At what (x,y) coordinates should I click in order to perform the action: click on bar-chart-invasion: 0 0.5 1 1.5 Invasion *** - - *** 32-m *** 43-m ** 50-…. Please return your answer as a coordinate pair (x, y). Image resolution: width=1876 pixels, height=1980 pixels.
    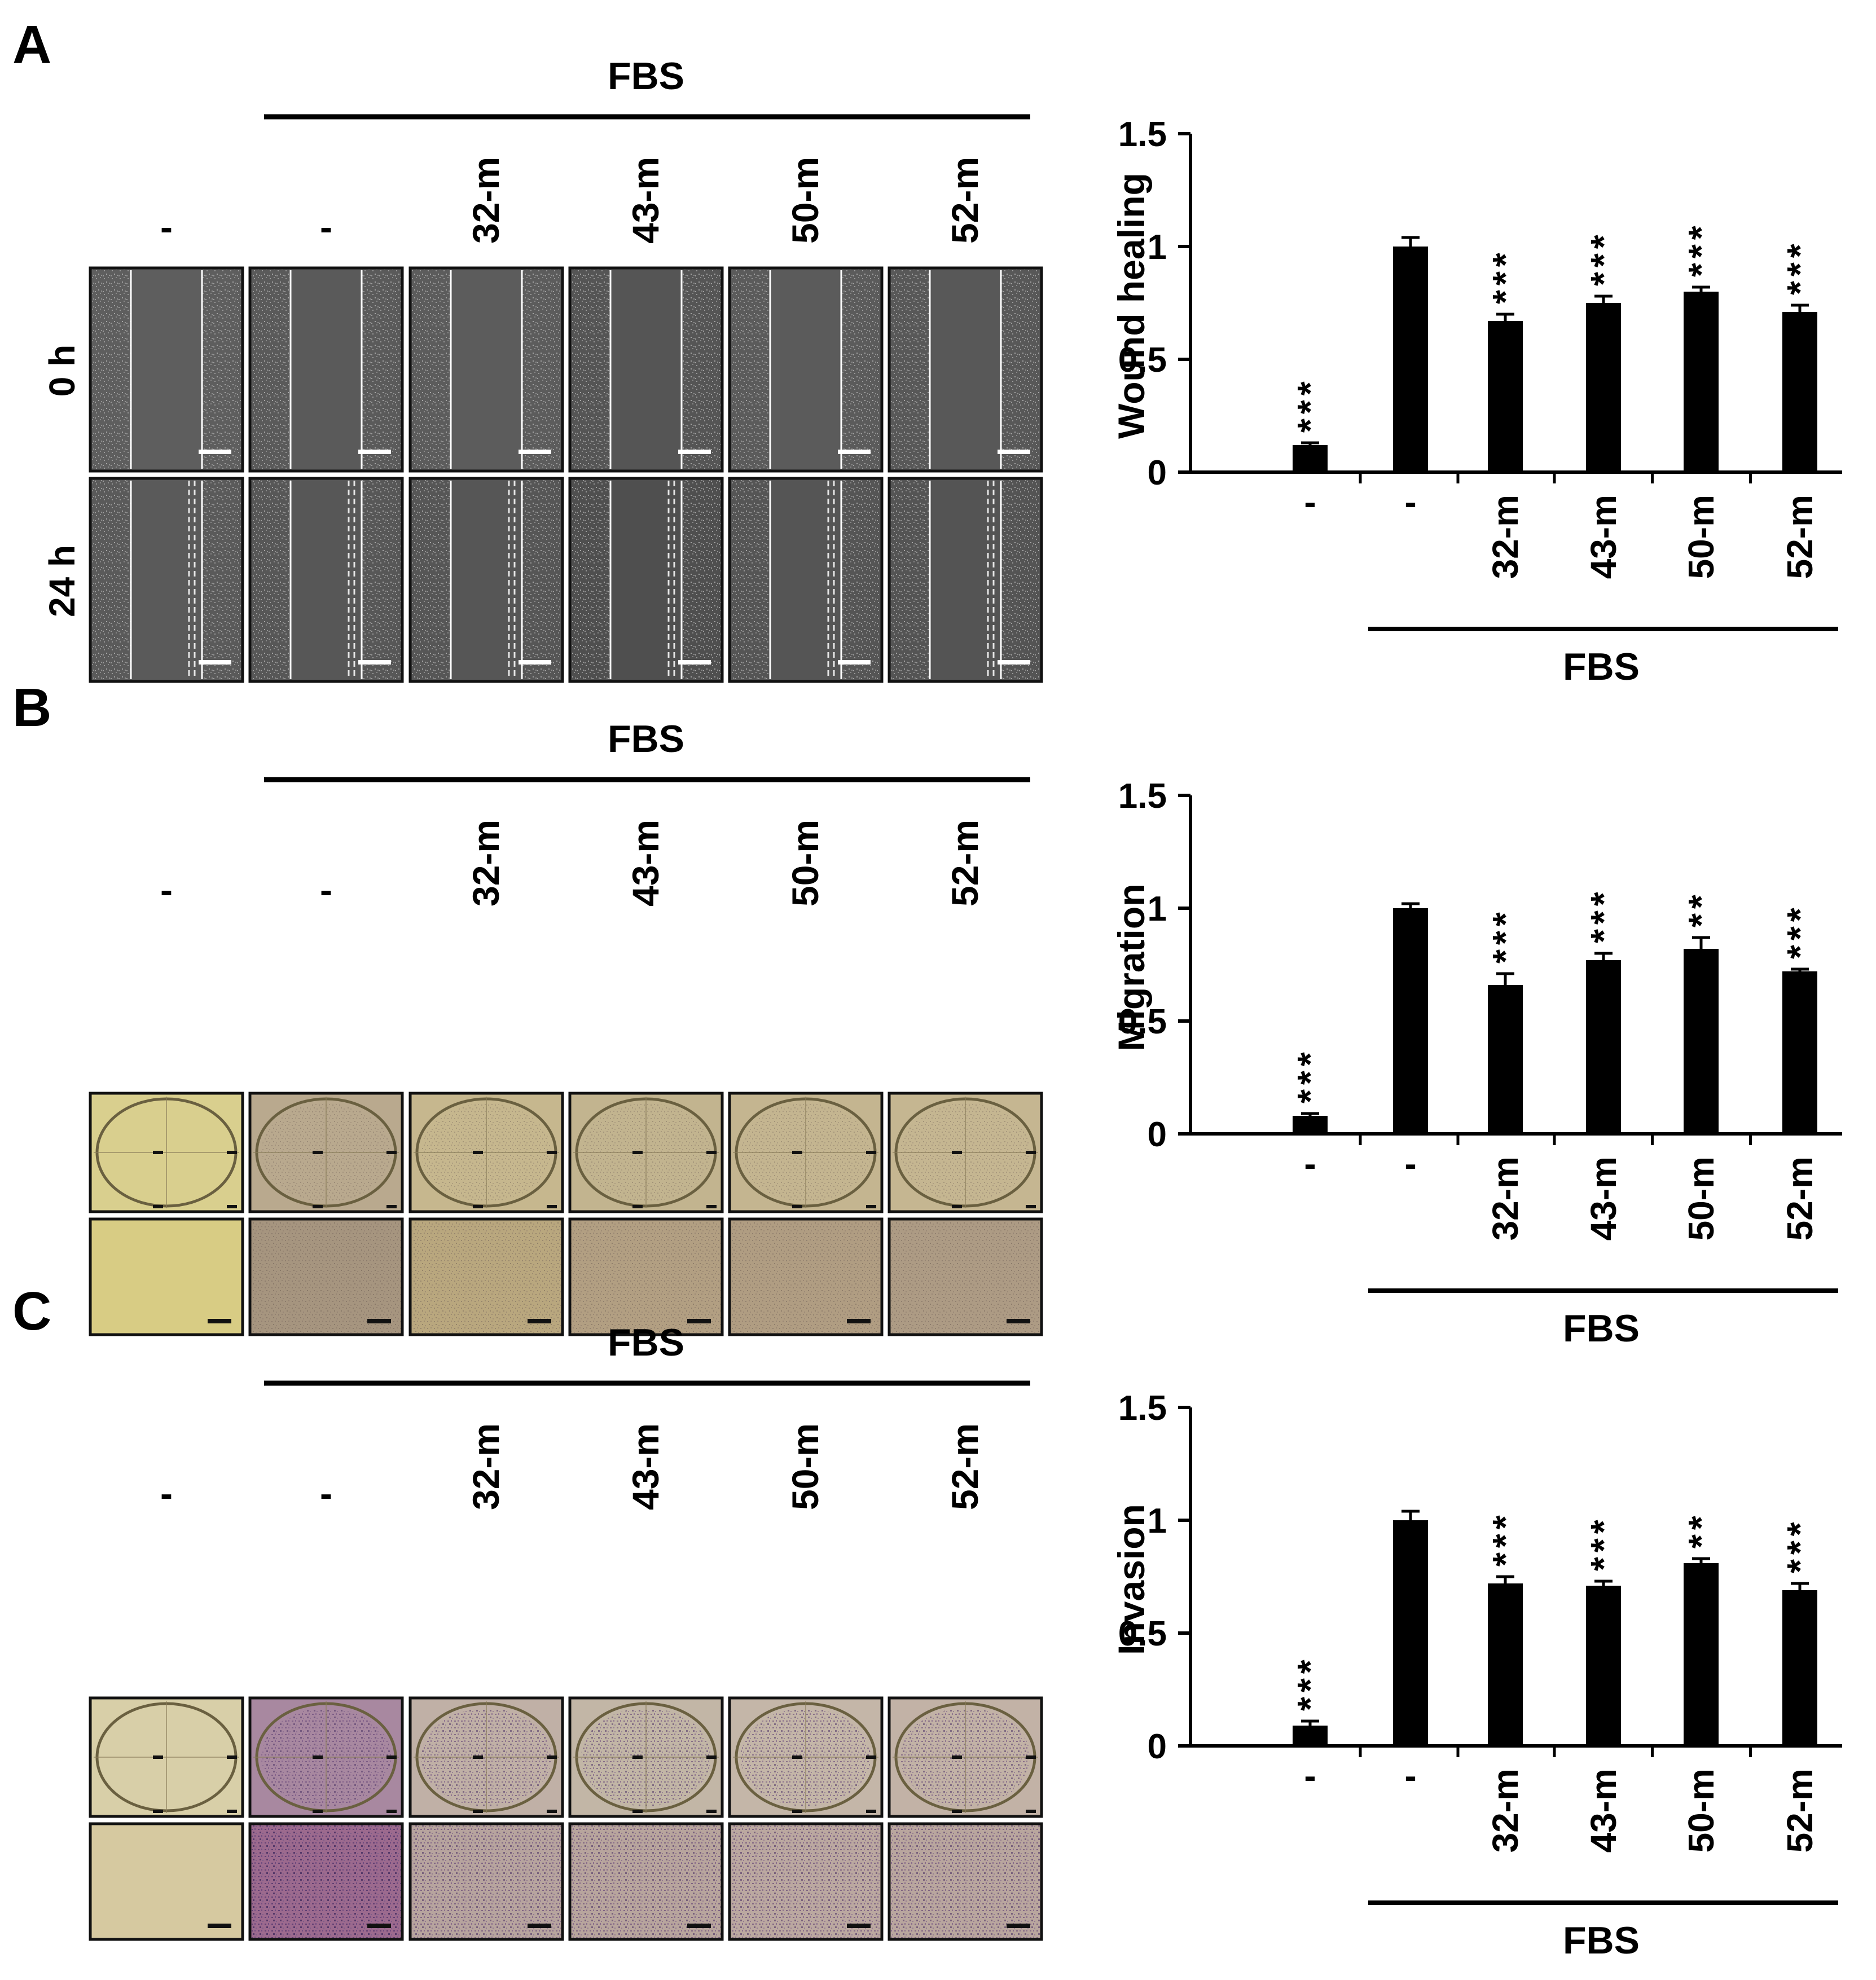
    Looking at the image, I should click on (1476, 1675).